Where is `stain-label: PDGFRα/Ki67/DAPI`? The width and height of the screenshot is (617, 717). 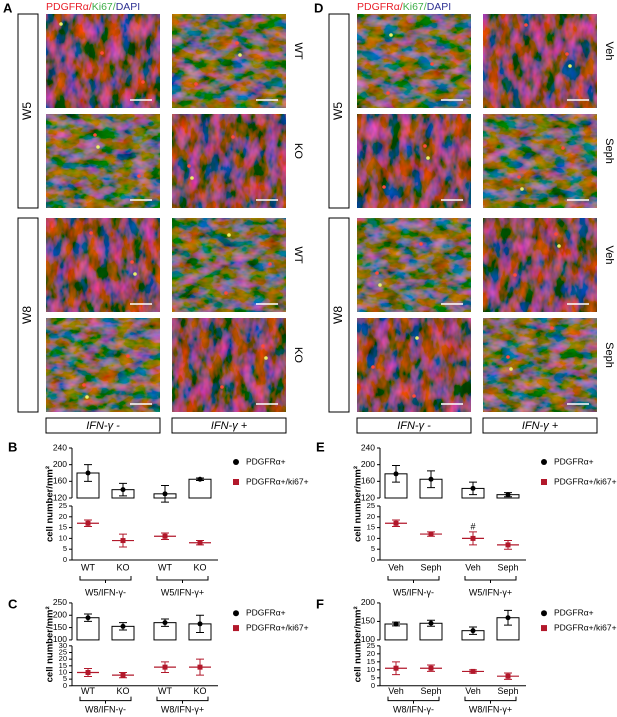
stain-label: PDGFRα/Ki67/DAPI is located at coordinates (404, 7).